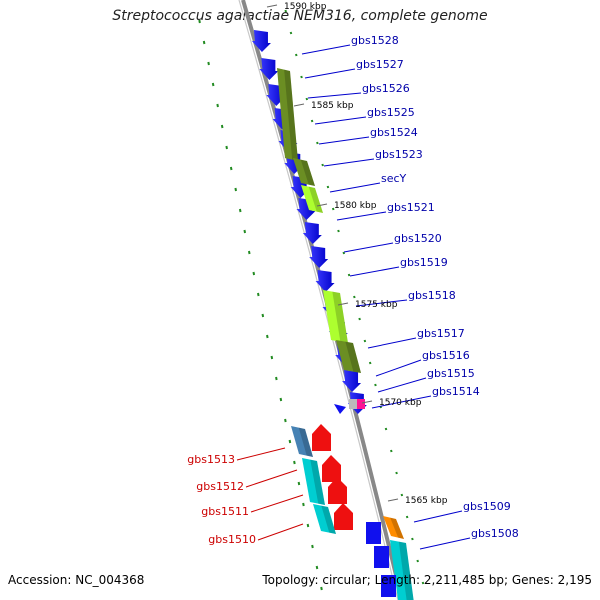  What do you see at coordinates (432, 295) in the screenshot?
I see `gene-label: gbs1518` at bounding box center [432, 295].